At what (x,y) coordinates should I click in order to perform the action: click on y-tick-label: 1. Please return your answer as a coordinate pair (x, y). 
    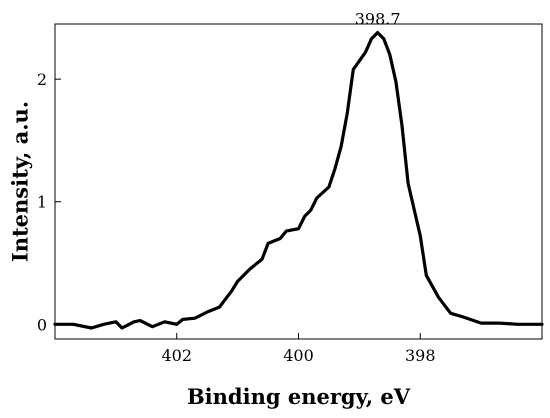
    Looking at the image, I should click on (42, 202).